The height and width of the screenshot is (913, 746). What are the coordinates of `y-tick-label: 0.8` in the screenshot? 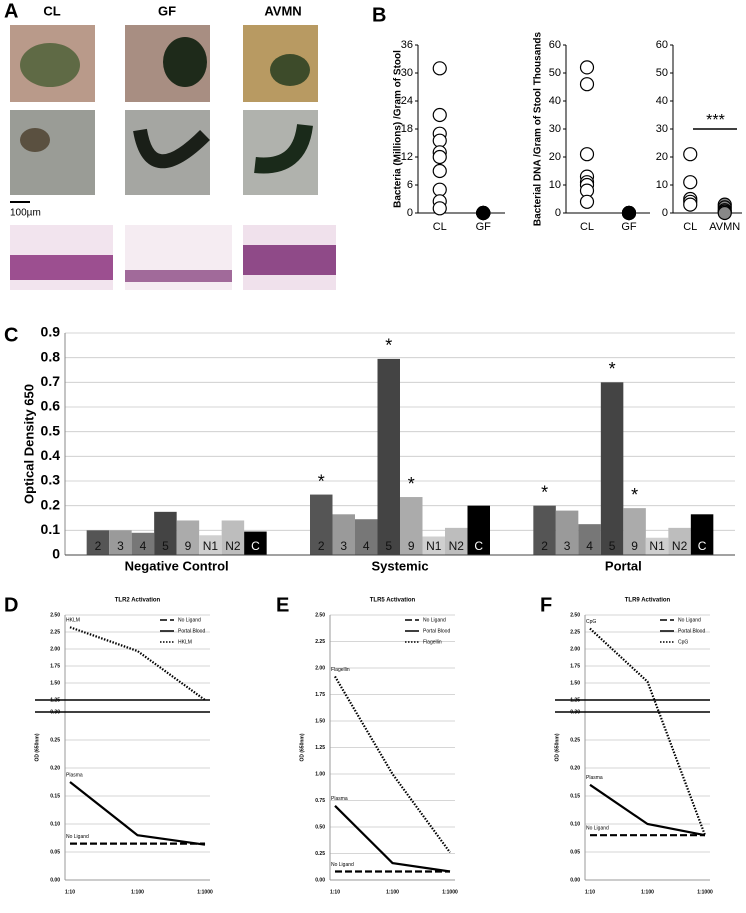 It's located at (51, 356).